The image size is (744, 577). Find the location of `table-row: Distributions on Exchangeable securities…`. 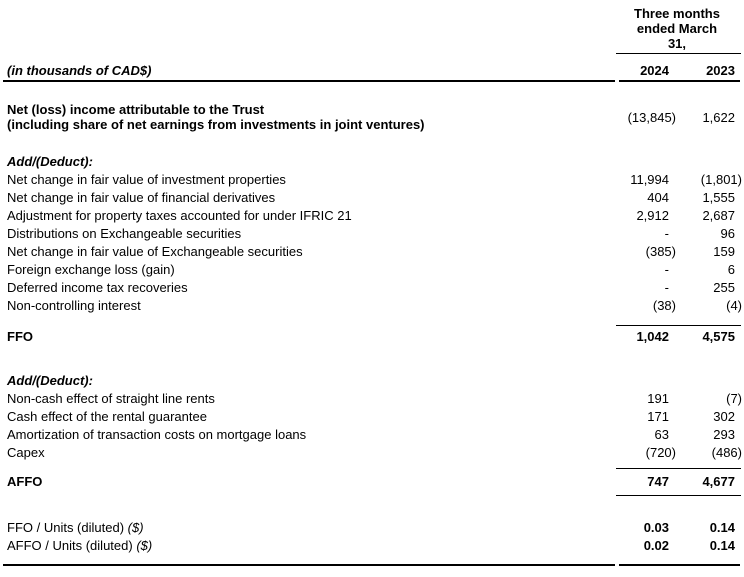

table-row: Distributions on Exchangeable securities… is located at coordinates (372, 234).